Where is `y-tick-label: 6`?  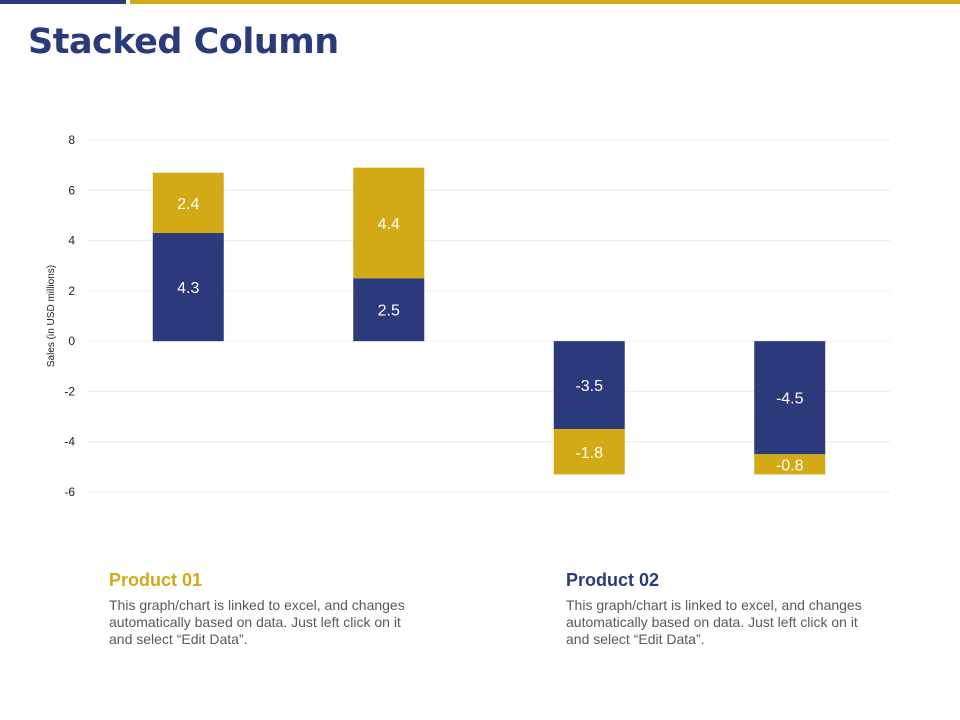 y-tick-label: 6 is located at coordinates (71, 190).